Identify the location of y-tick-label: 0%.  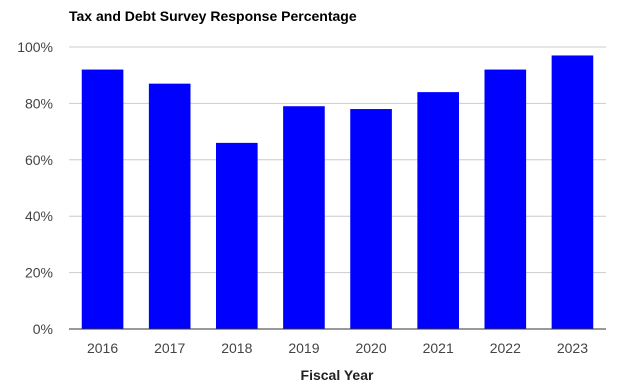
(43, 329).